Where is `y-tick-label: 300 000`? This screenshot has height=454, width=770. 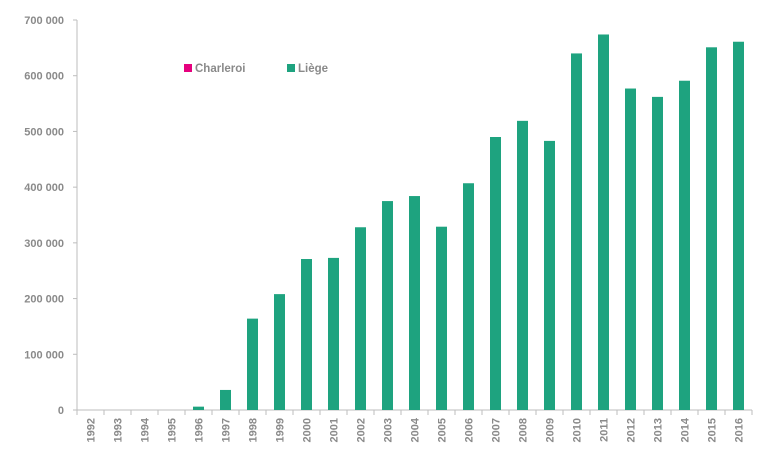 y-tick-label: 300 000 is located at coordinates (44, 244).